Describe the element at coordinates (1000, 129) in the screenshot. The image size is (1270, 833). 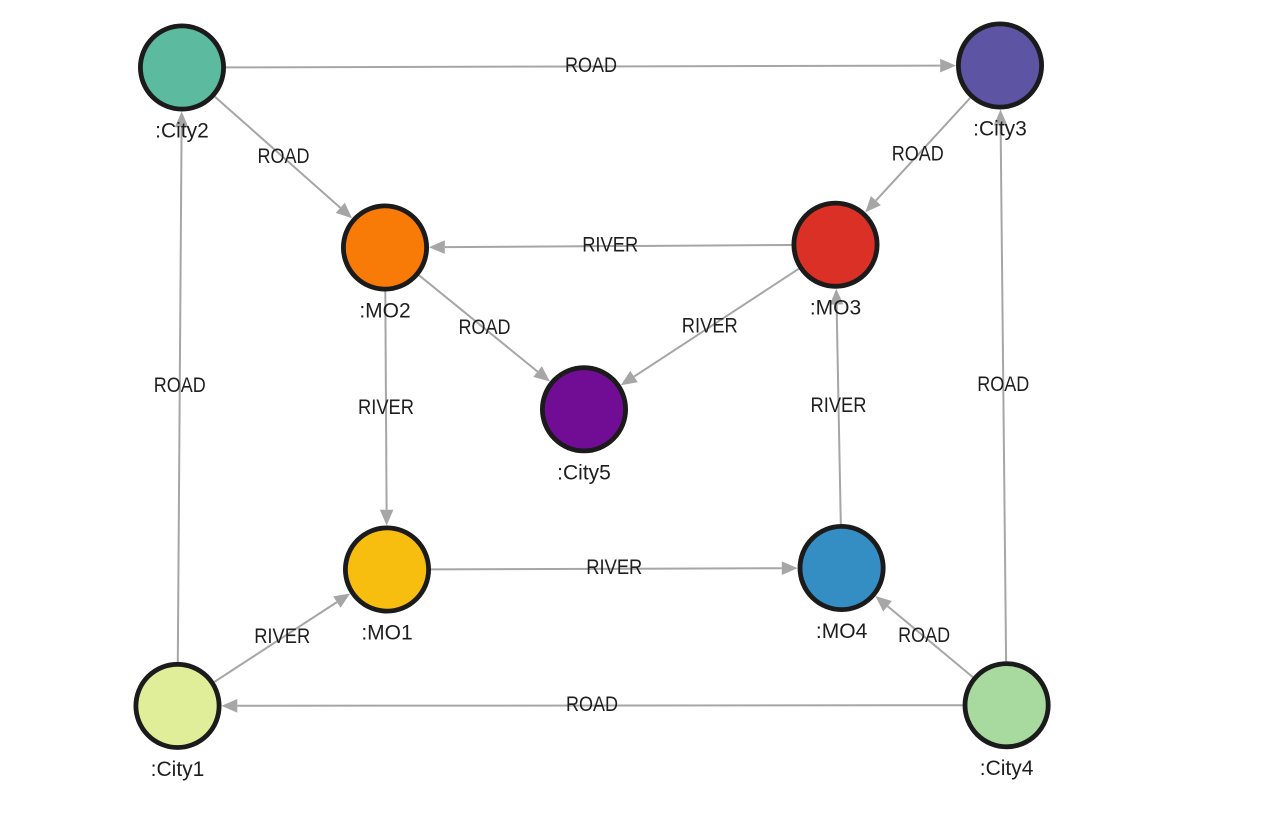
I see `svg-text: :City3` at that location.